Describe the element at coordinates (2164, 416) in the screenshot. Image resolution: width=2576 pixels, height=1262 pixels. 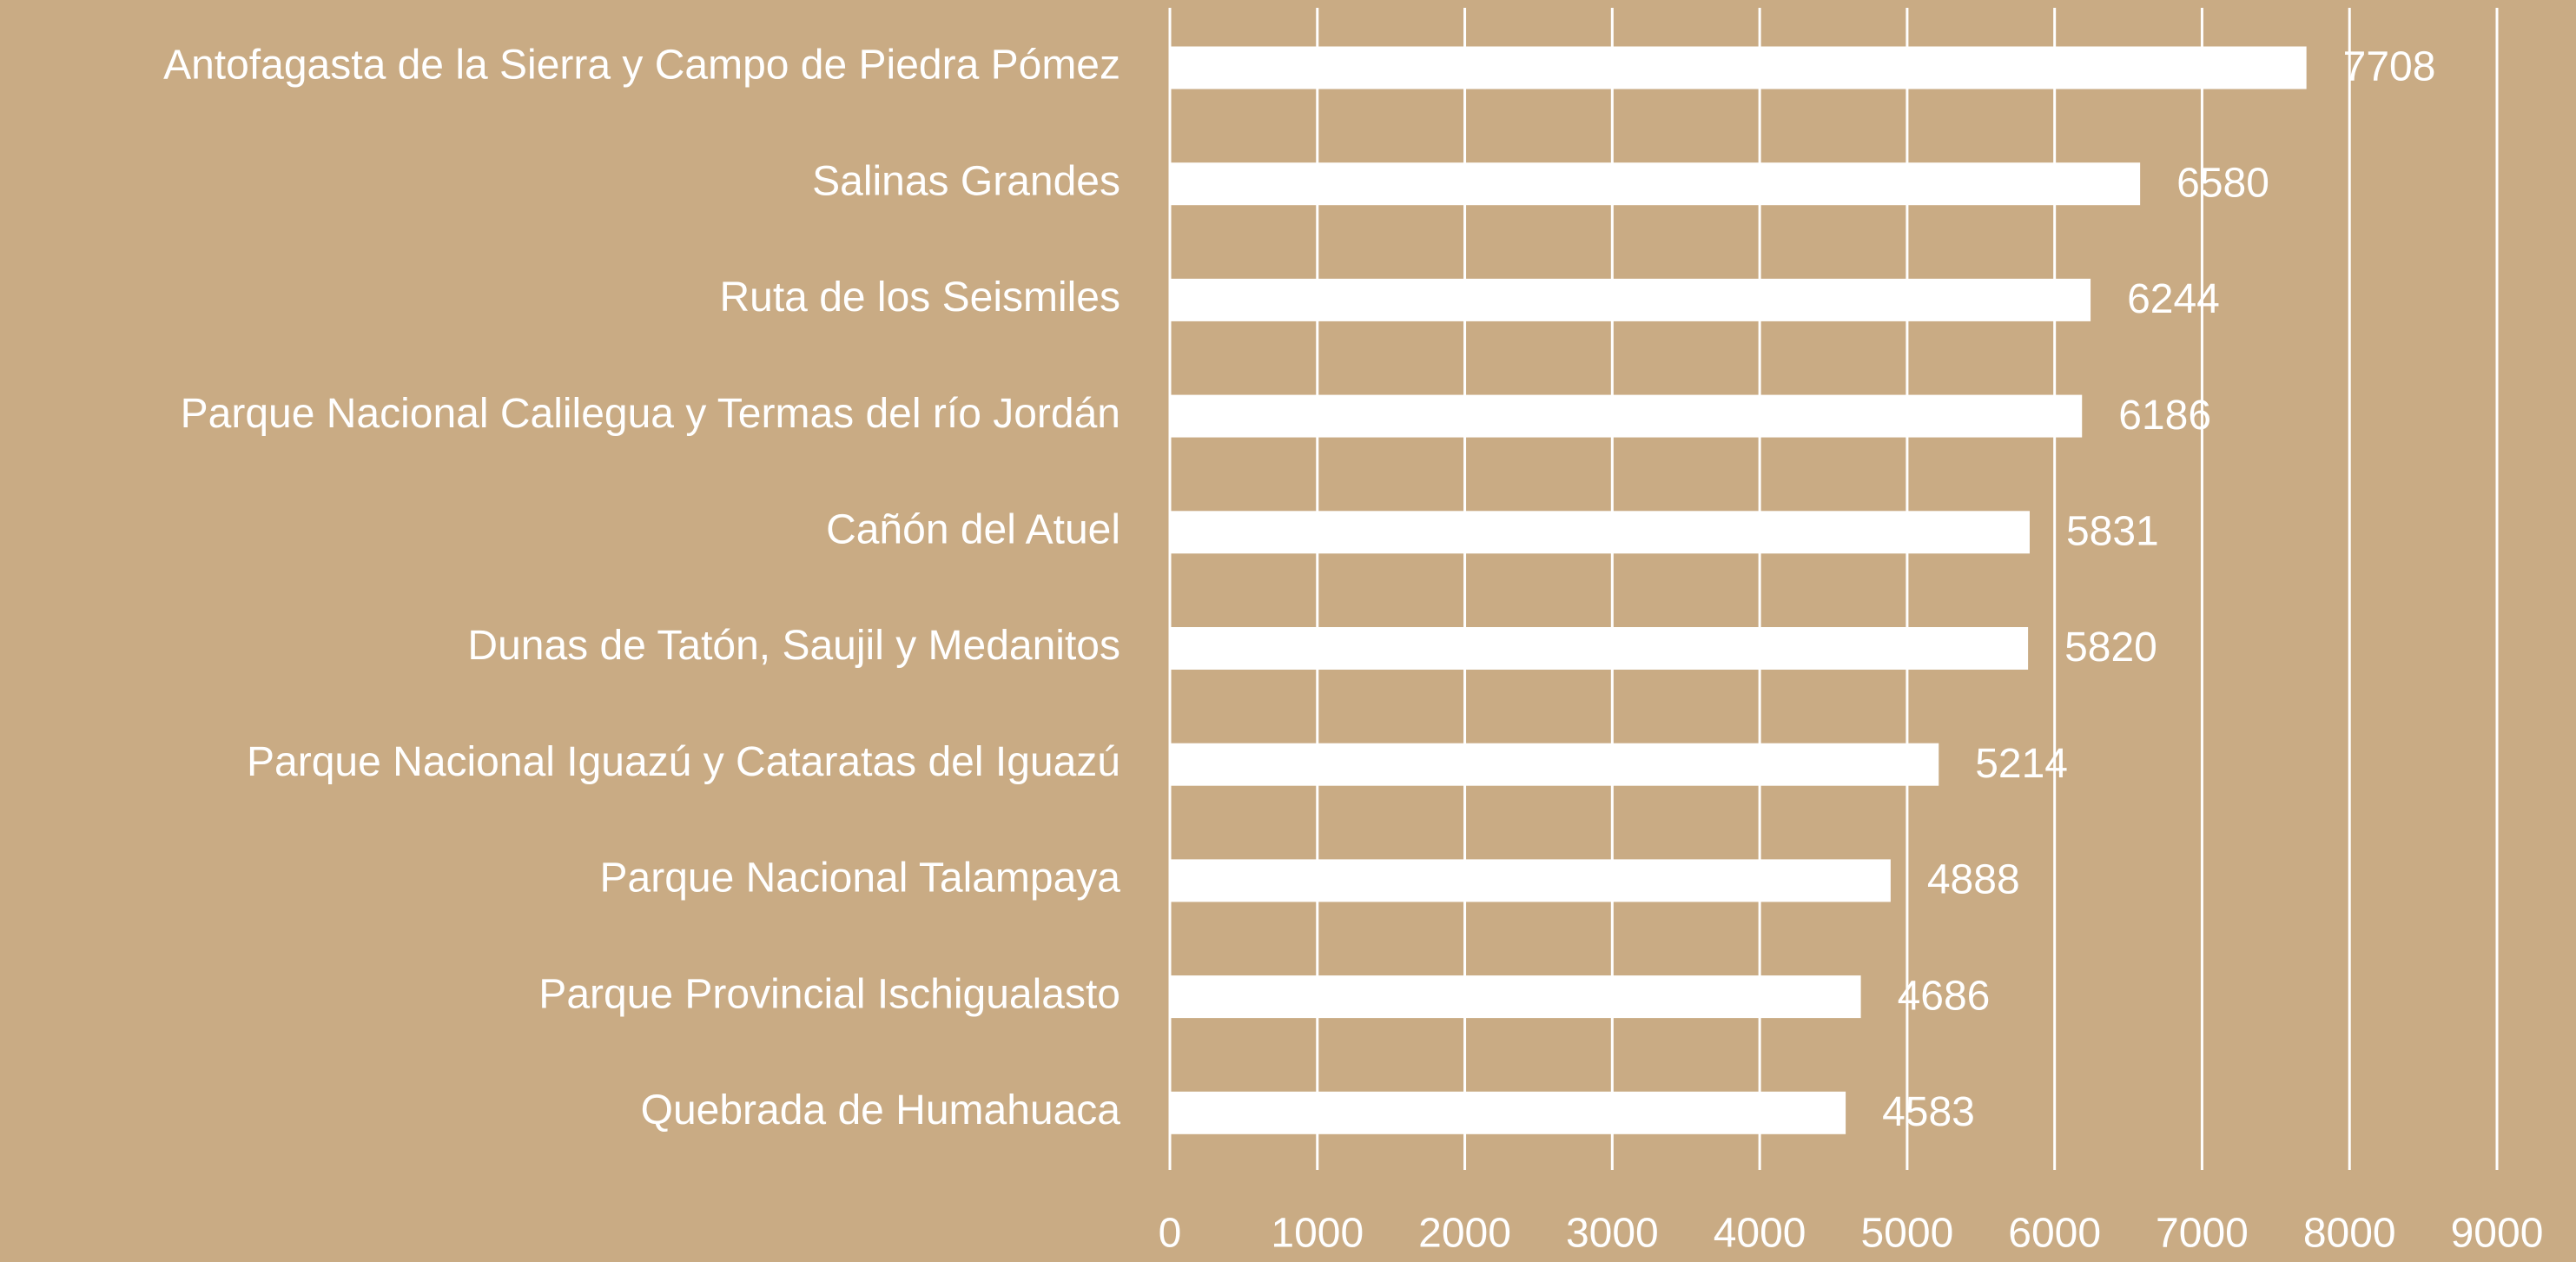
I see `data-label: 6186` at that location.